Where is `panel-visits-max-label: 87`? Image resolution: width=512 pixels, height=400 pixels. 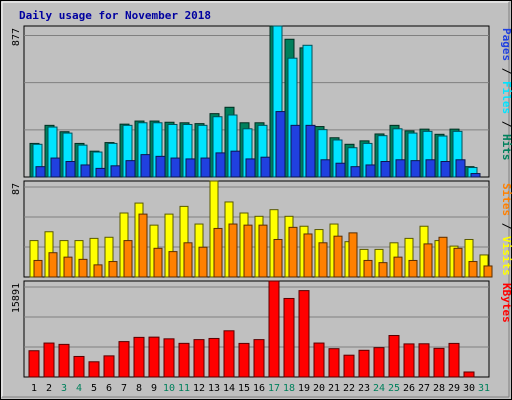
panel-visits-max-label: 87 is located at coordinates (16, 189).